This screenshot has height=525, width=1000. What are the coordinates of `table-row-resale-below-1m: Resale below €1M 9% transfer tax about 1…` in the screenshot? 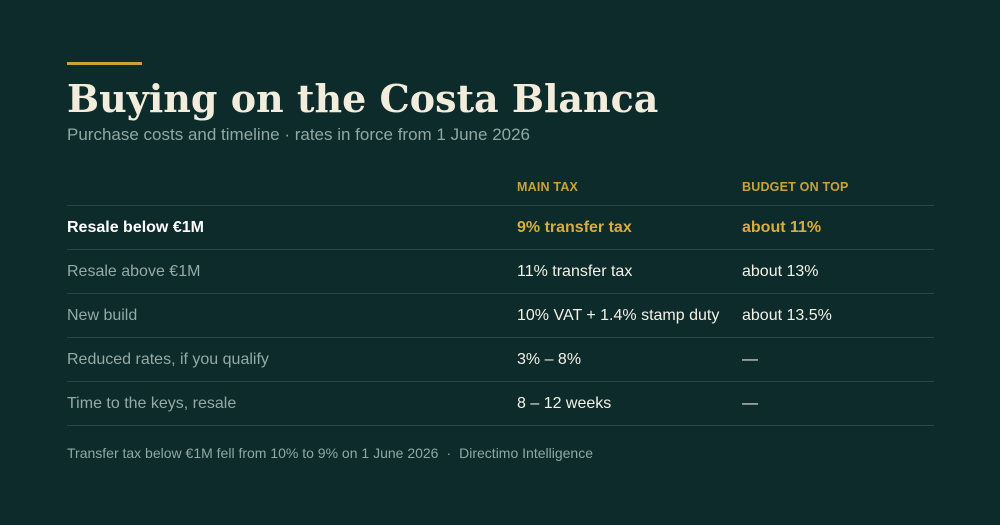 It's located at (500, 228).